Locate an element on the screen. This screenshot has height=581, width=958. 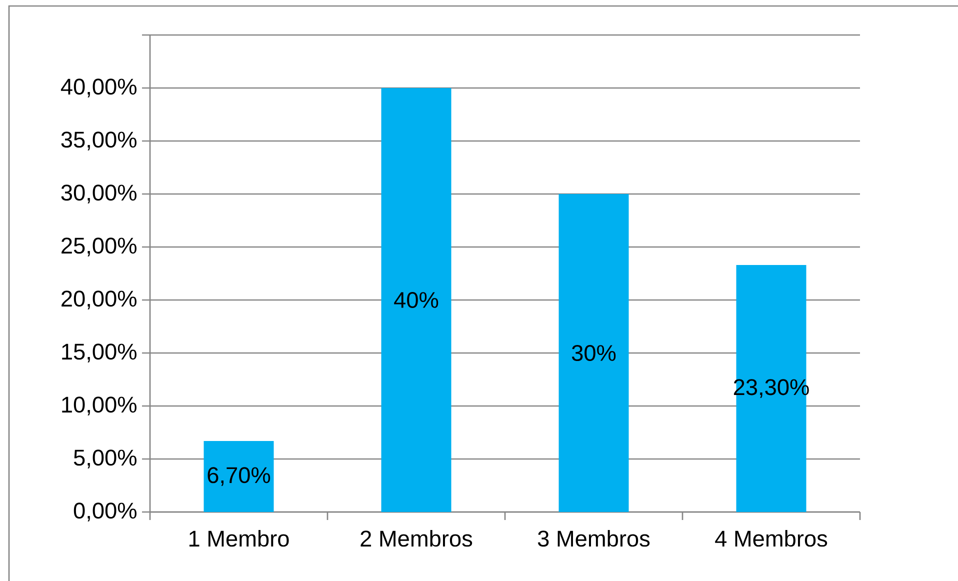
y-tick-label: 5,00% is located at coordinates (105, 459).